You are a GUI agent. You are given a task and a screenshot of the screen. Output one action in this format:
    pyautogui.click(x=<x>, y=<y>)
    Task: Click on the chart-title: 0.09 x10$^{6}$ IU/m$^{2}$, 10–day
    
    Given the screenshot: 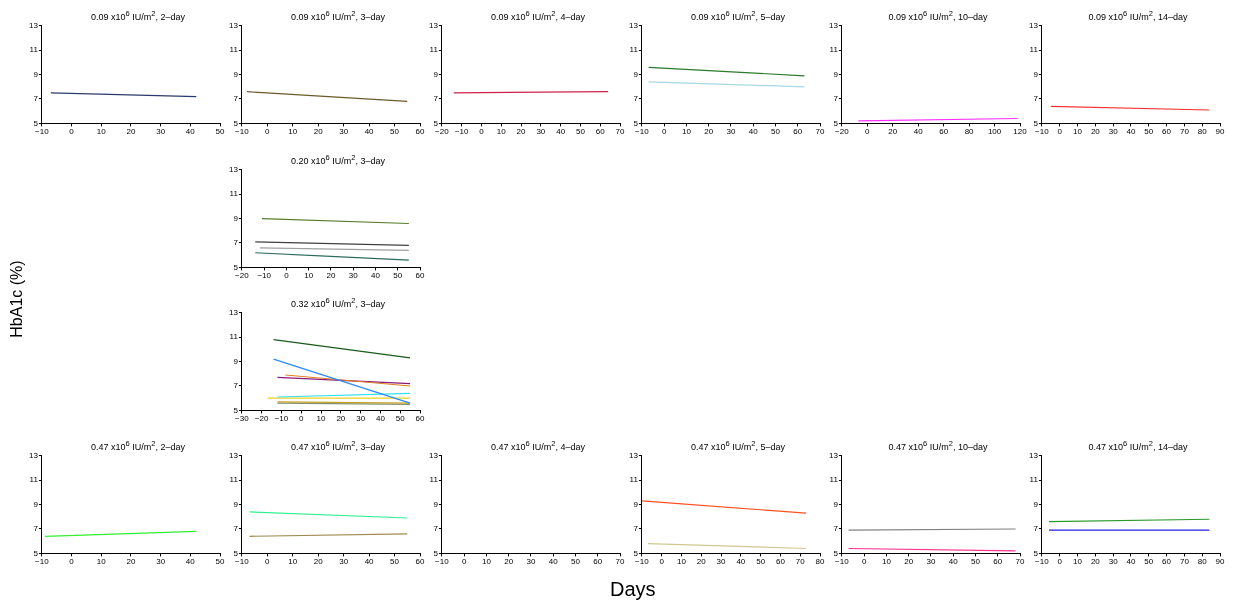 What is the action you would take?
    pyautogui.click(x=938, y=15)
    